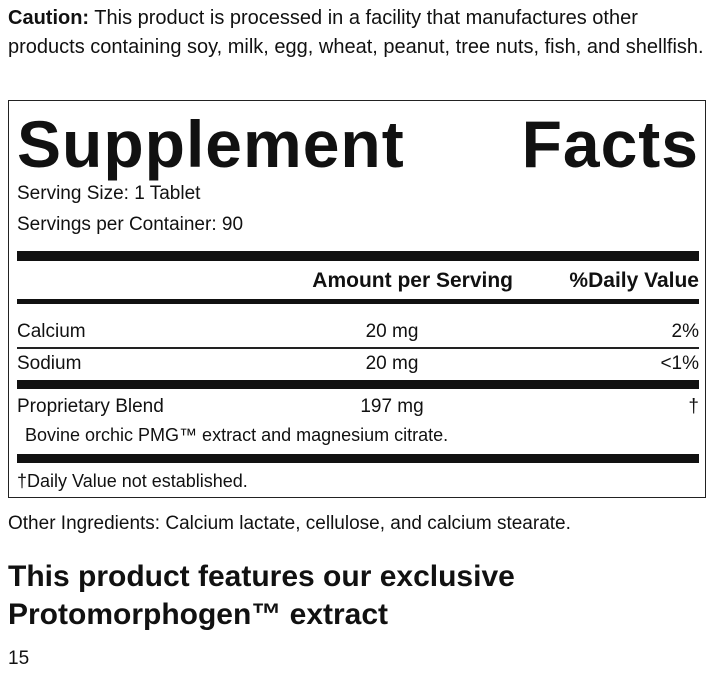  I want to click on nutrient-name: Sodium, so click(49, 363).